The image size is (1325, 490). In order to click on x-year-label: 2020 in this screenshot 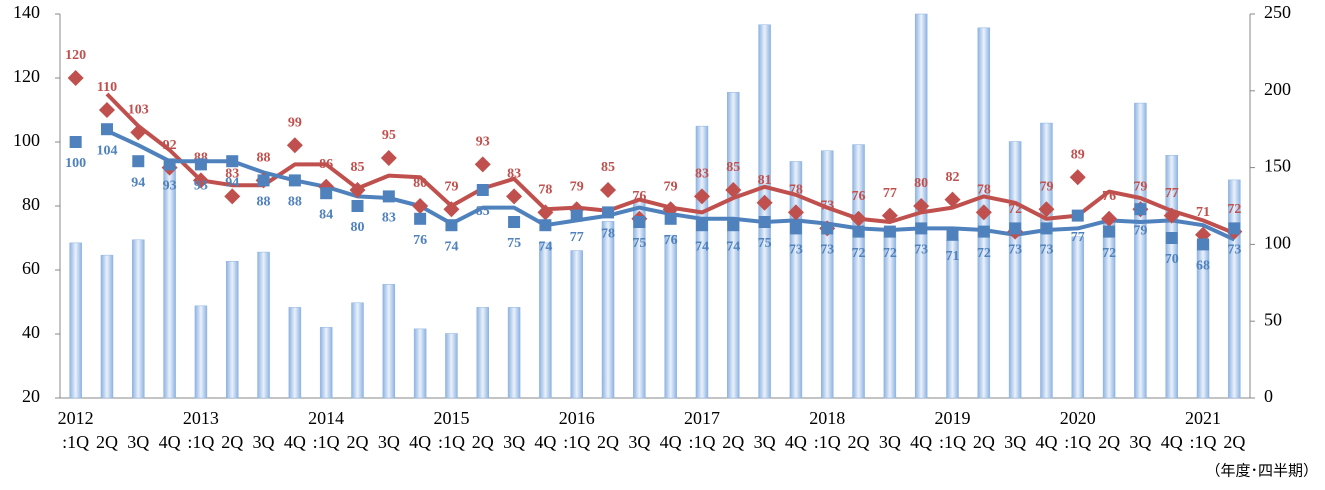, I will do `click(1078, 418)`.